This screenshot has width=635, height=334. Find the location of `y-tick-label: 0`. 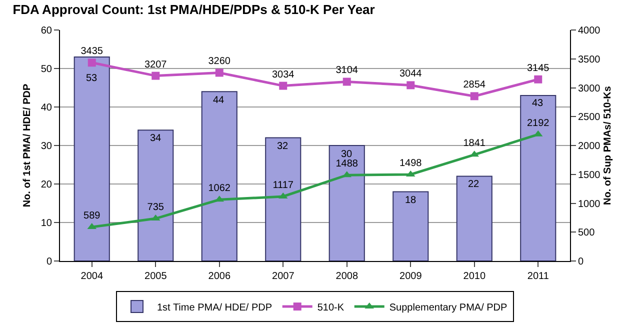

y-tick-label: 0 is located at coordinates (49, 262).